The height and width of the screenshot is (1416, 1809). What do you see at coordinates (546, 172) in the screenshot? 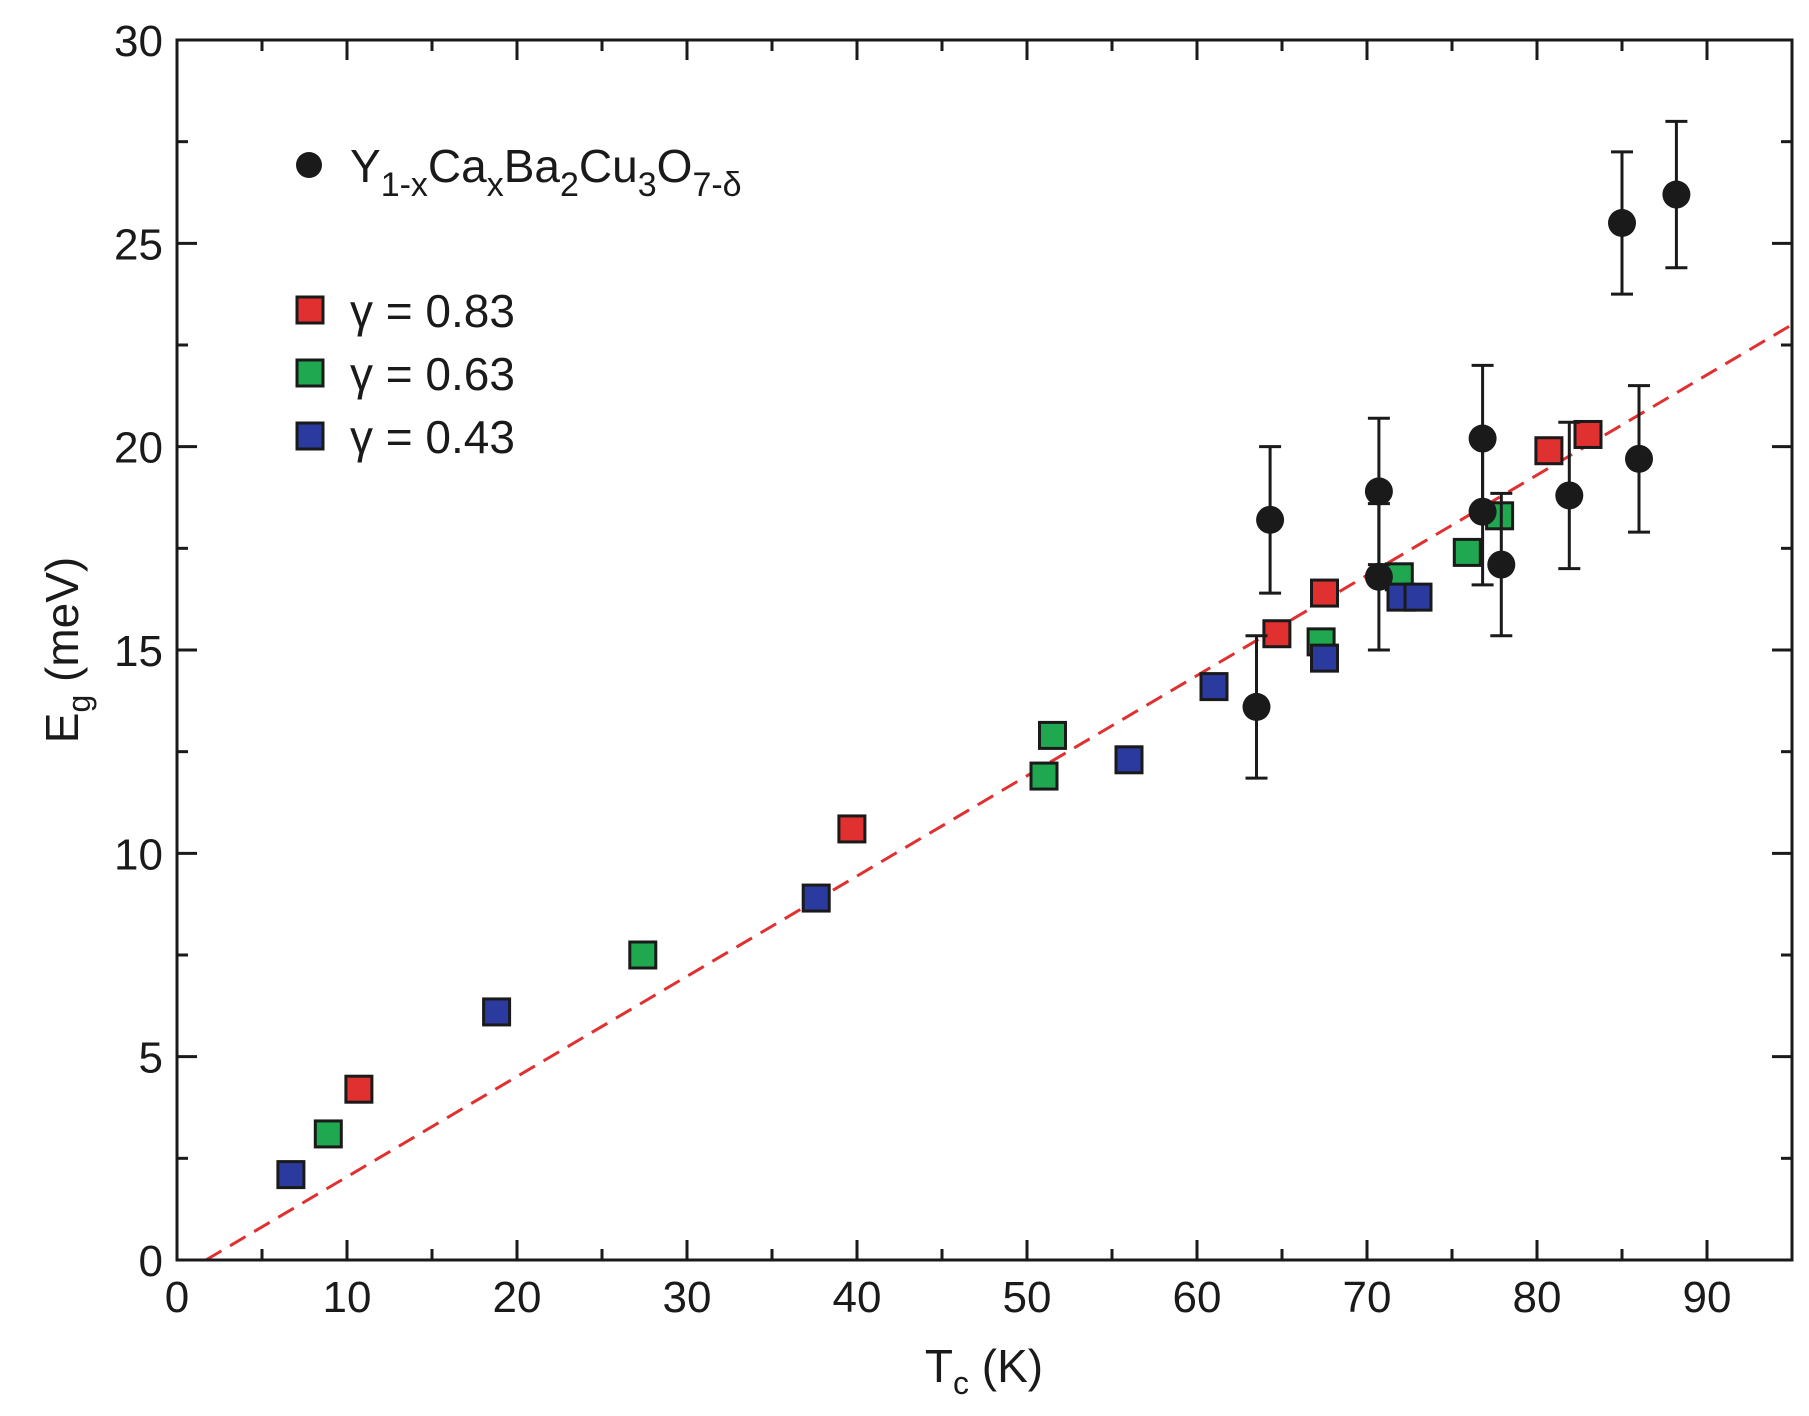
I see `legend-label: Y1-xCaxBa2Cu3O7-δ` at bounding box center [546, 172].